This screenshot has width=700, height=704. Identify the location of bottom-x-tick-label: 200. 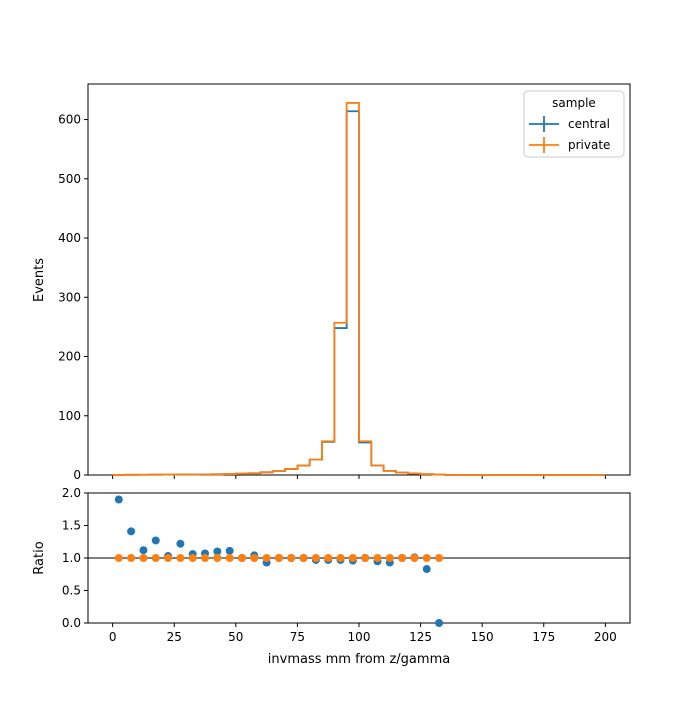
(605, 637).